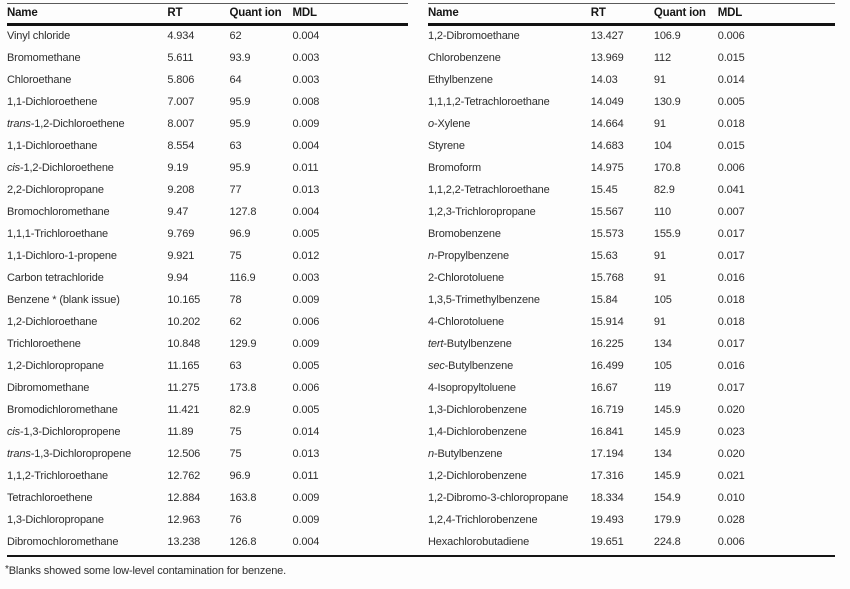  What do you see at coordinates (489, 189) in the screenshot?
I see `cell-compound-name: 1,1,2,2-Tetrachloroethane` at bounding box center [489, 189].